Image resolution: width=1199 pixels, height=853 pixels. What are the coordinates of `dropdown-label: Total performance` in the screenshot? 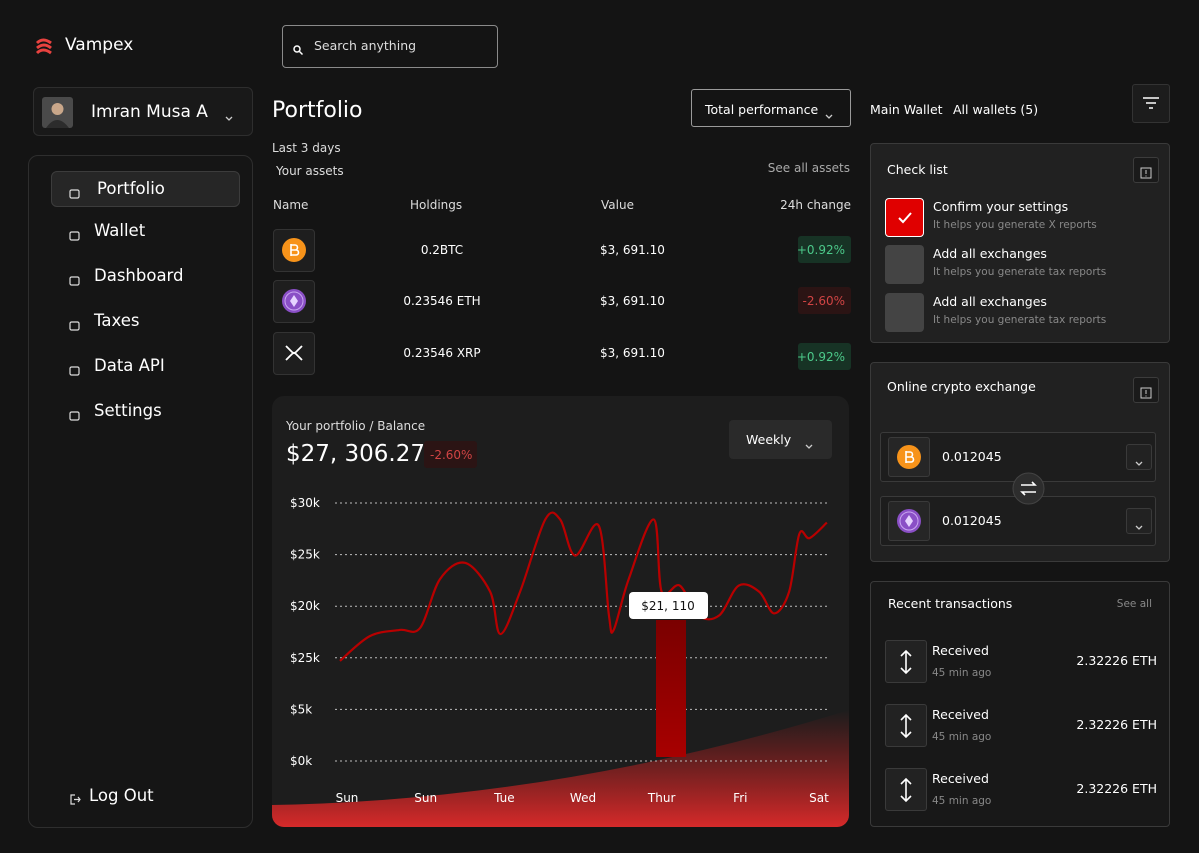 It's located at (762, 110).